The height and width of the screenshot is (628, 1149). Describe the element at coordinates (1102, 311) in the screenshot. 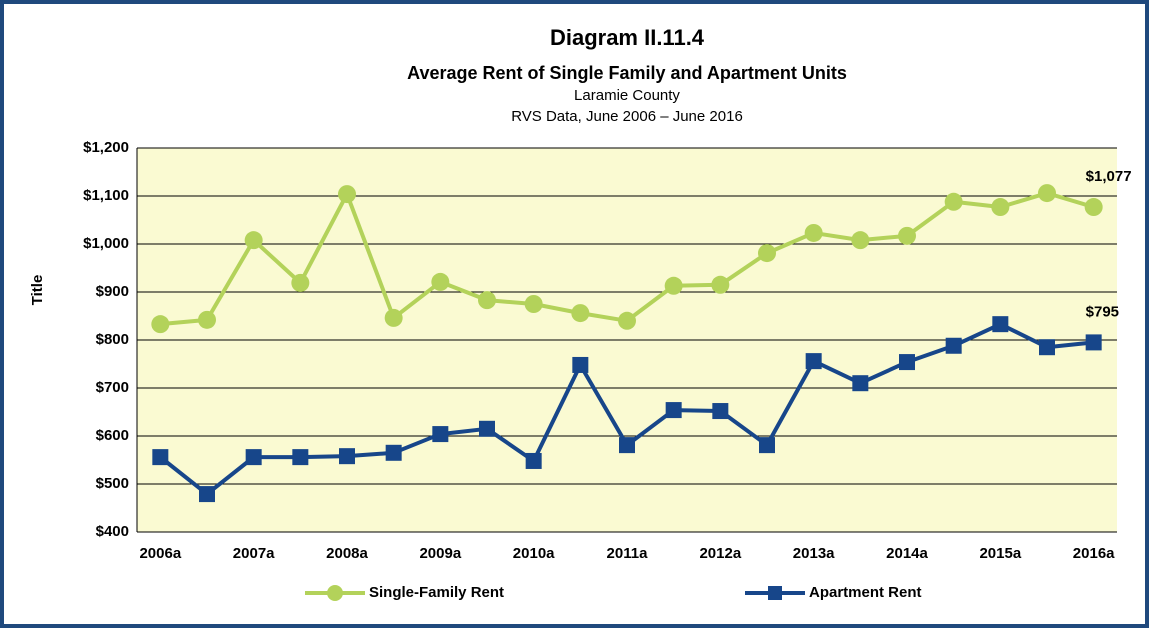

I see `data-label: $795` at that location.